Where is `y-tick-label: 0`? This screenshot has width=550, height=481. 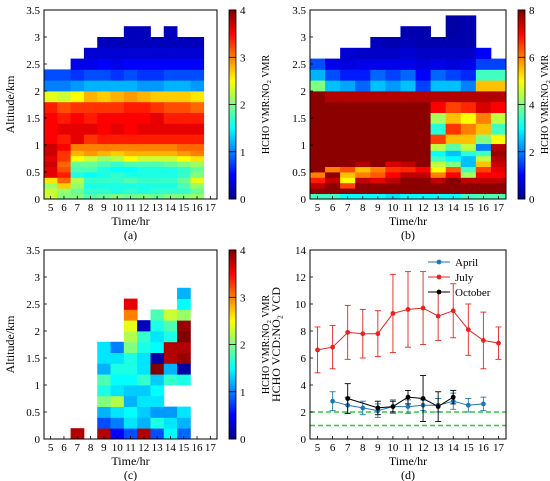
y-tick-label: 0 is located at coordinates (304, 200).